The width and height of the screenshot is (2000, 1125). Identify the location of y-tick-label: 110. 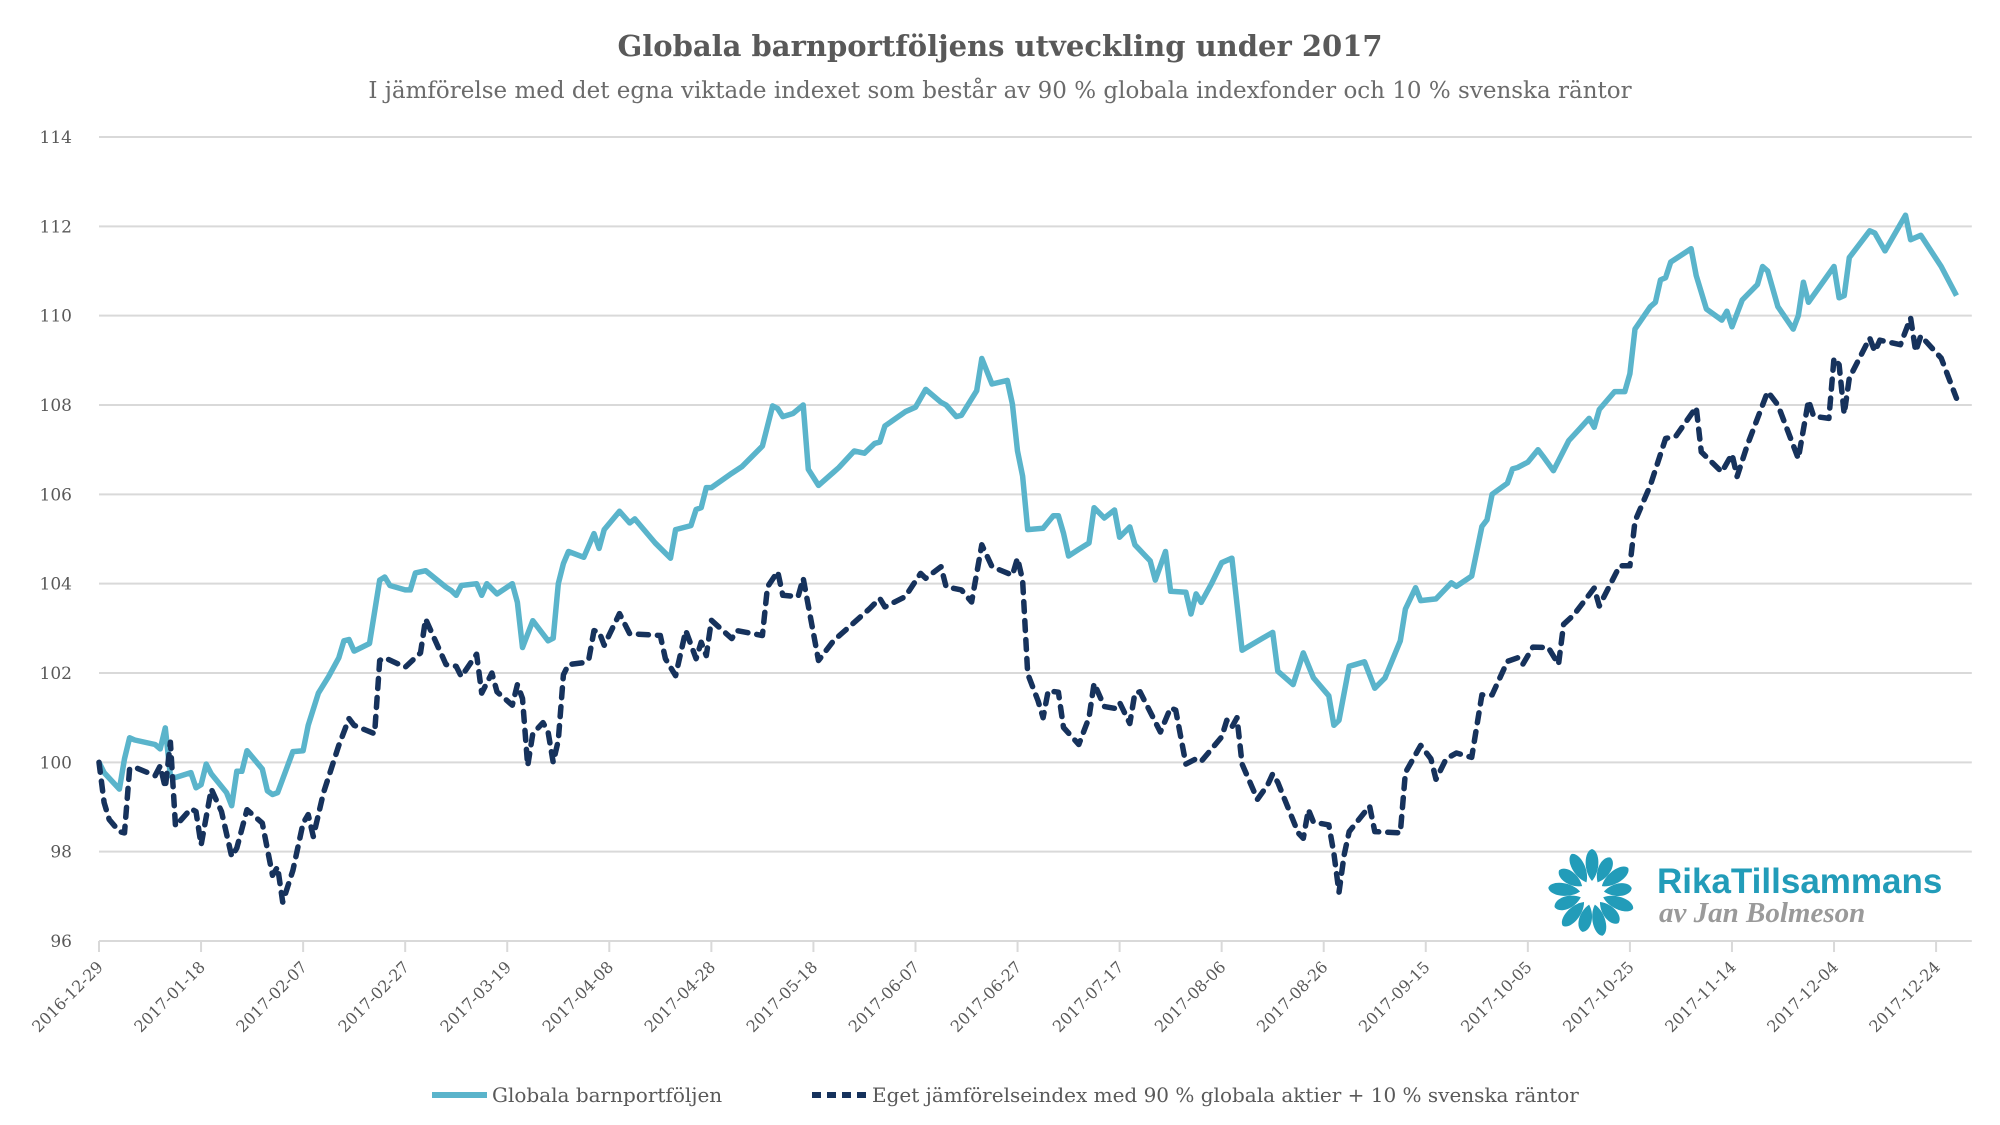
(56, 317).